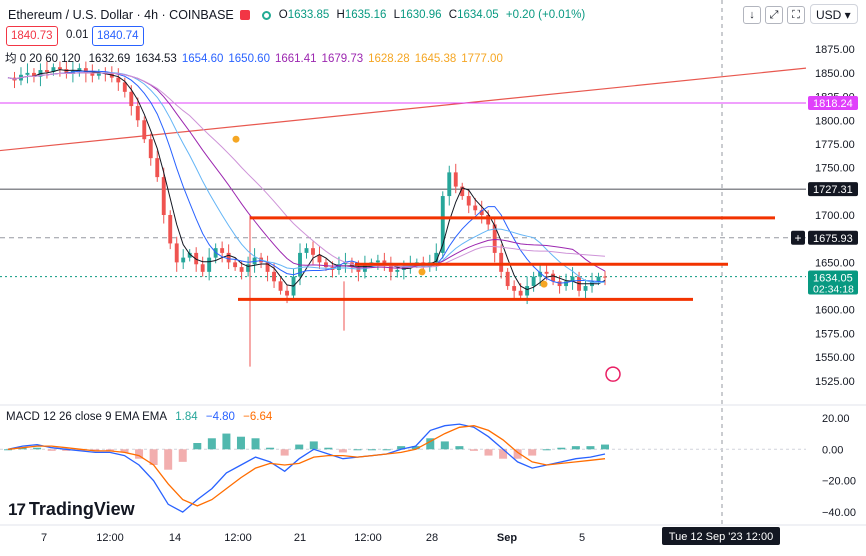 Image resolution: width=866 pixels, height=556 pixels. Describe the element at coordinates (202, 59) in the screenshot. I see `ma-value: 1654.60` at that location.